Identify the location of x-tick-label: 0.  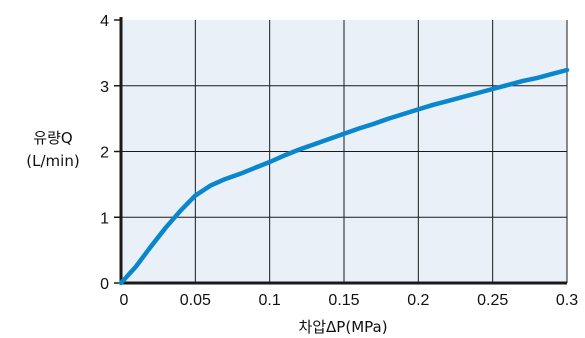
(124, 300).